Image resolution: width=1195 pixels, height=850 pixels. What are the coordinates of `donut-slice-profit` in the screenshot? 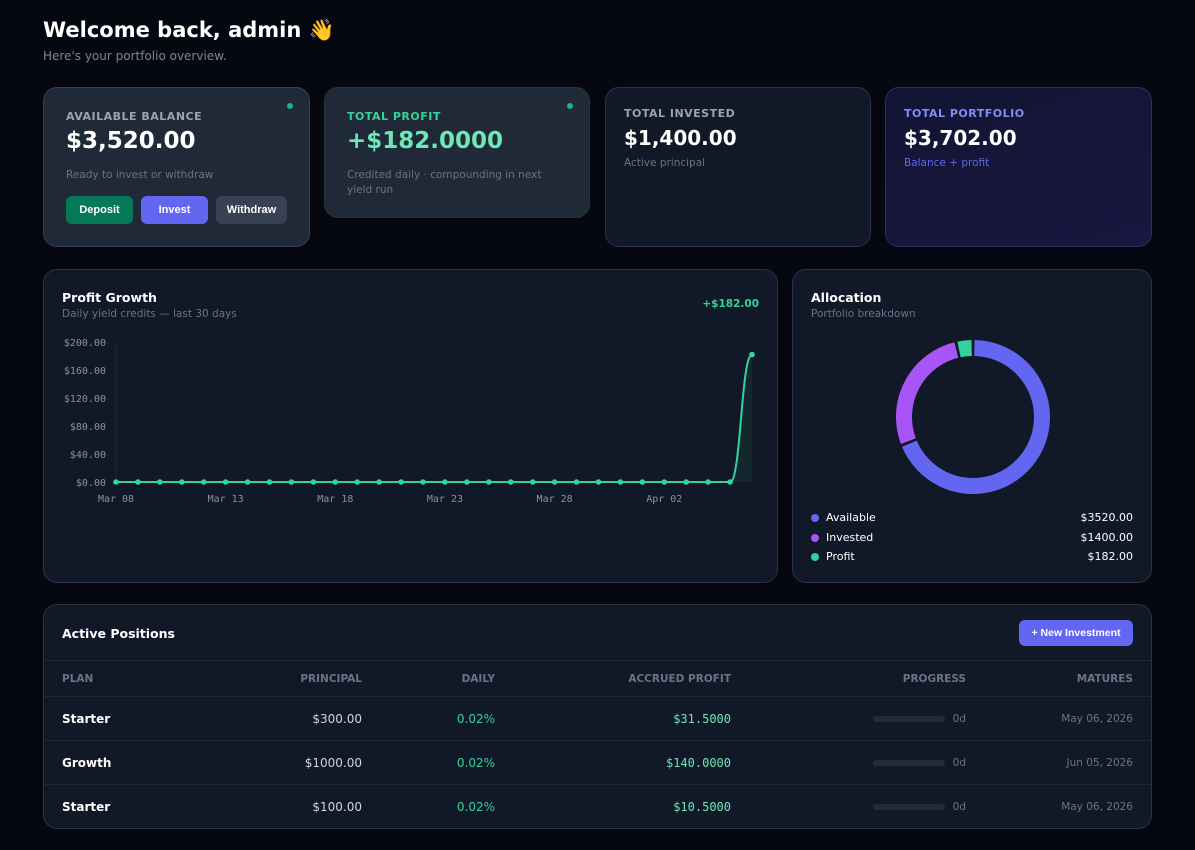 It's located at (964, 349).